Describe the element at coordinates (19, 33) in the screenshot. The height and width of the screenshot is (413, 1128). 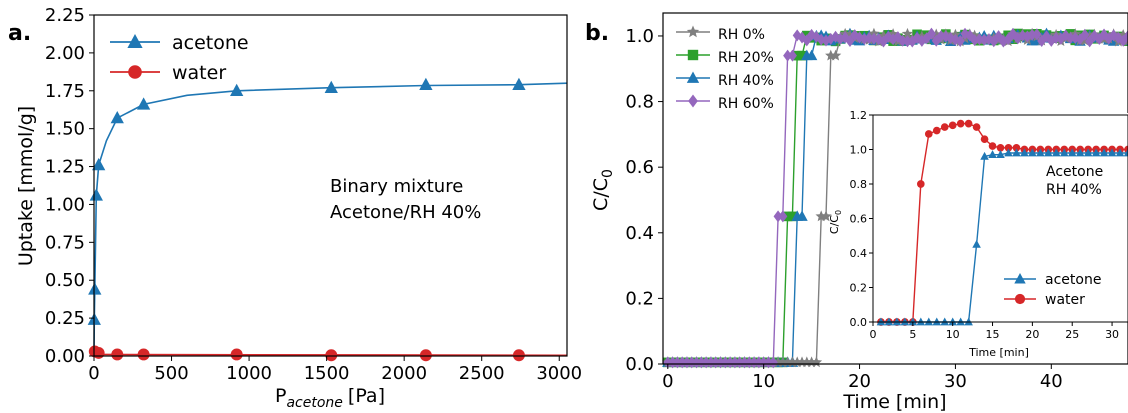
I see `panel-a-label: a.` at that location.